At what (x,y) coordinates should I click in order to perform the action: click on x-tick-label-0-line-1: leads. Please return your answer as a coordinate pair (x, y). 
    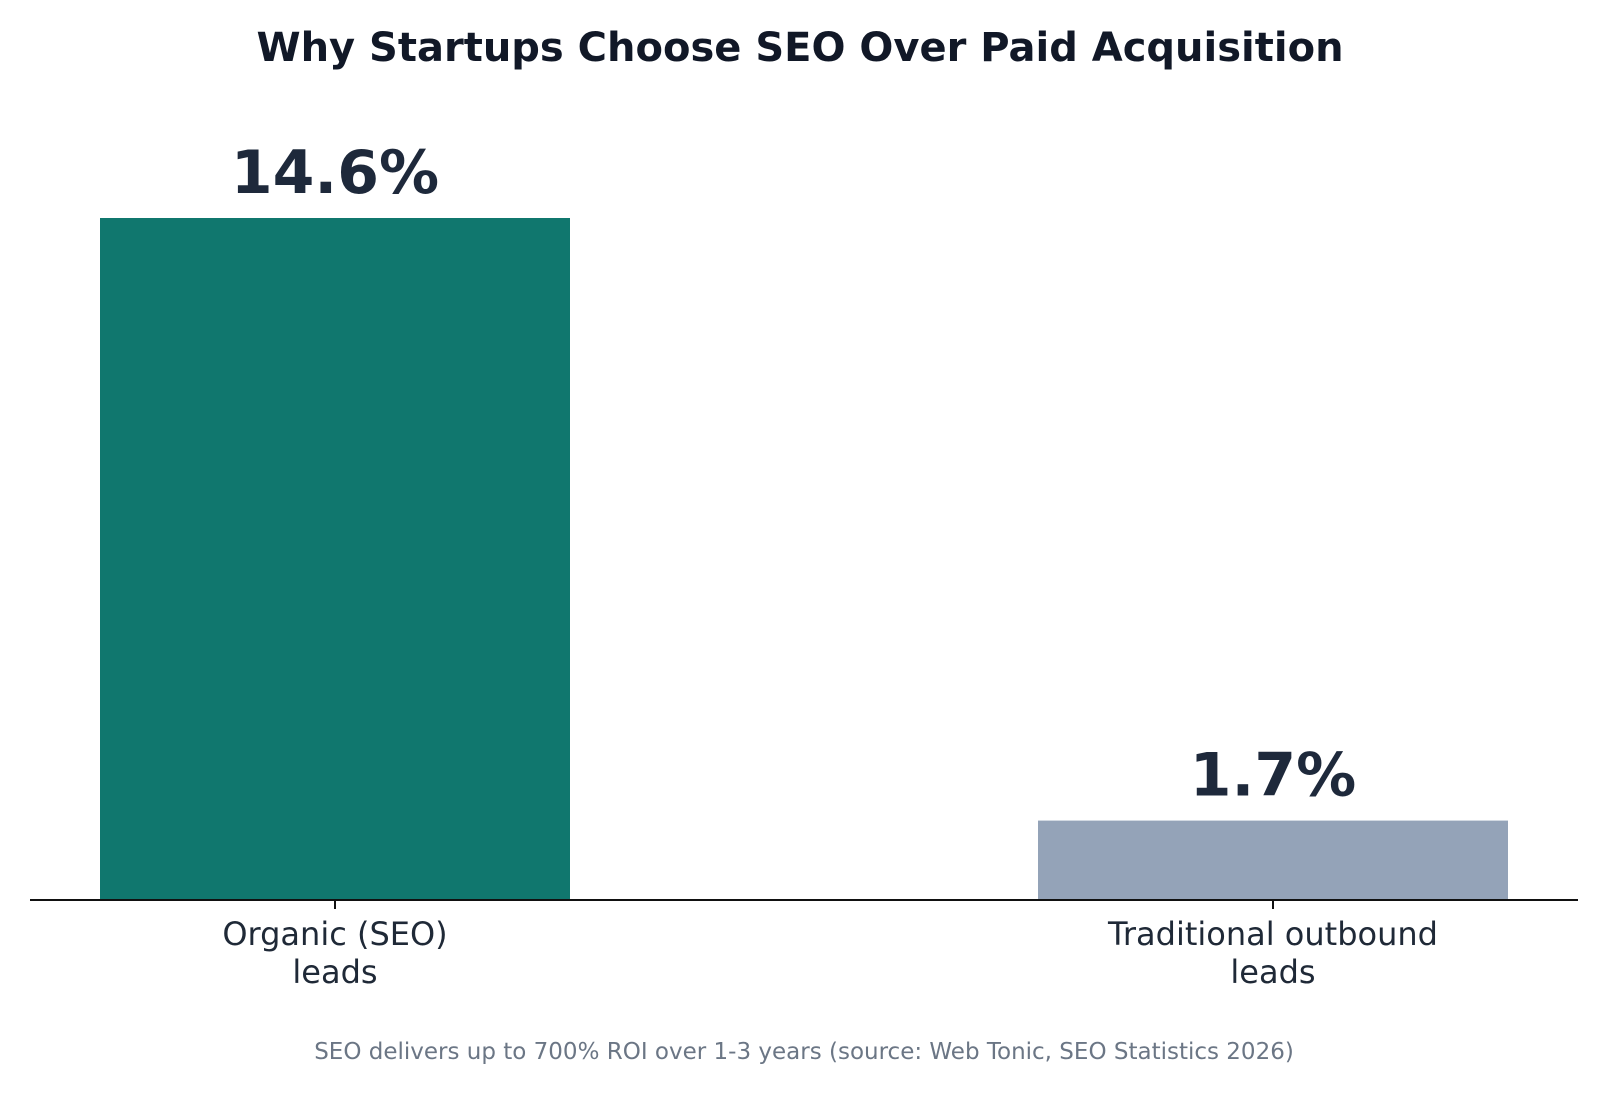
    Looking at the image, I should click on (334, 972).